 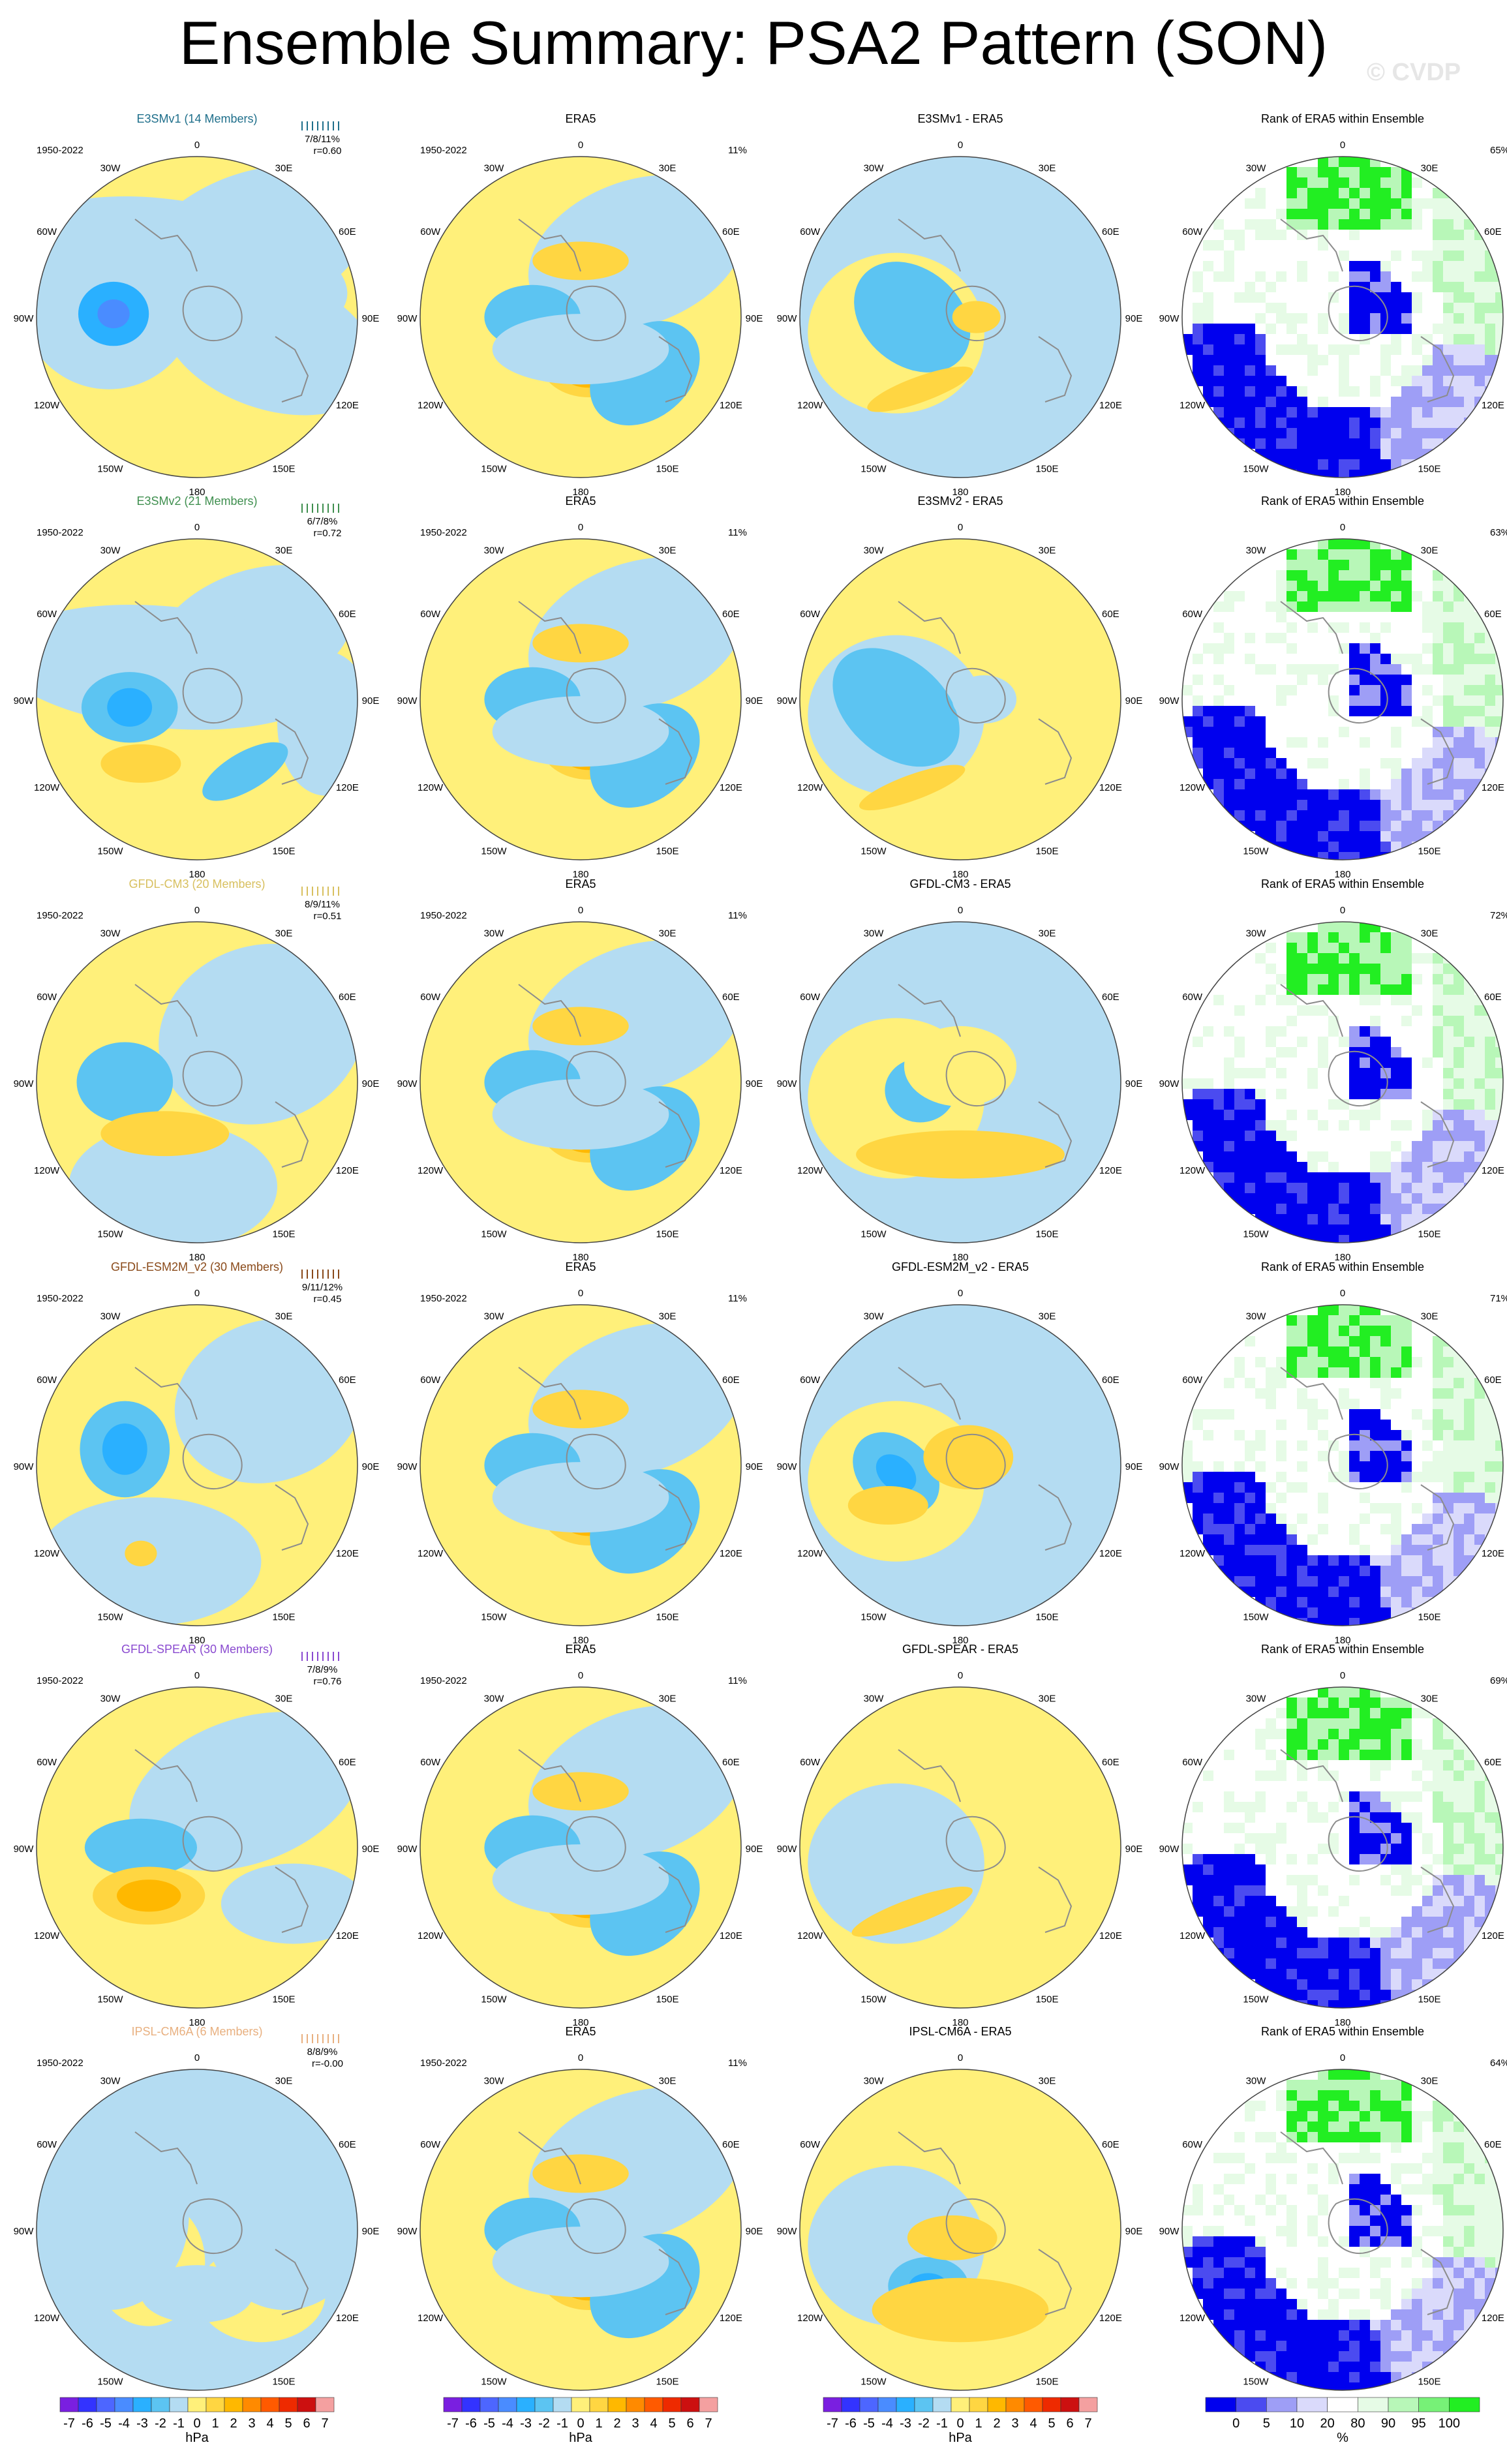 What do you see at coordinates (197, 699) in the screenshot?
I see `map-fill` at bounding box center [197, 699].